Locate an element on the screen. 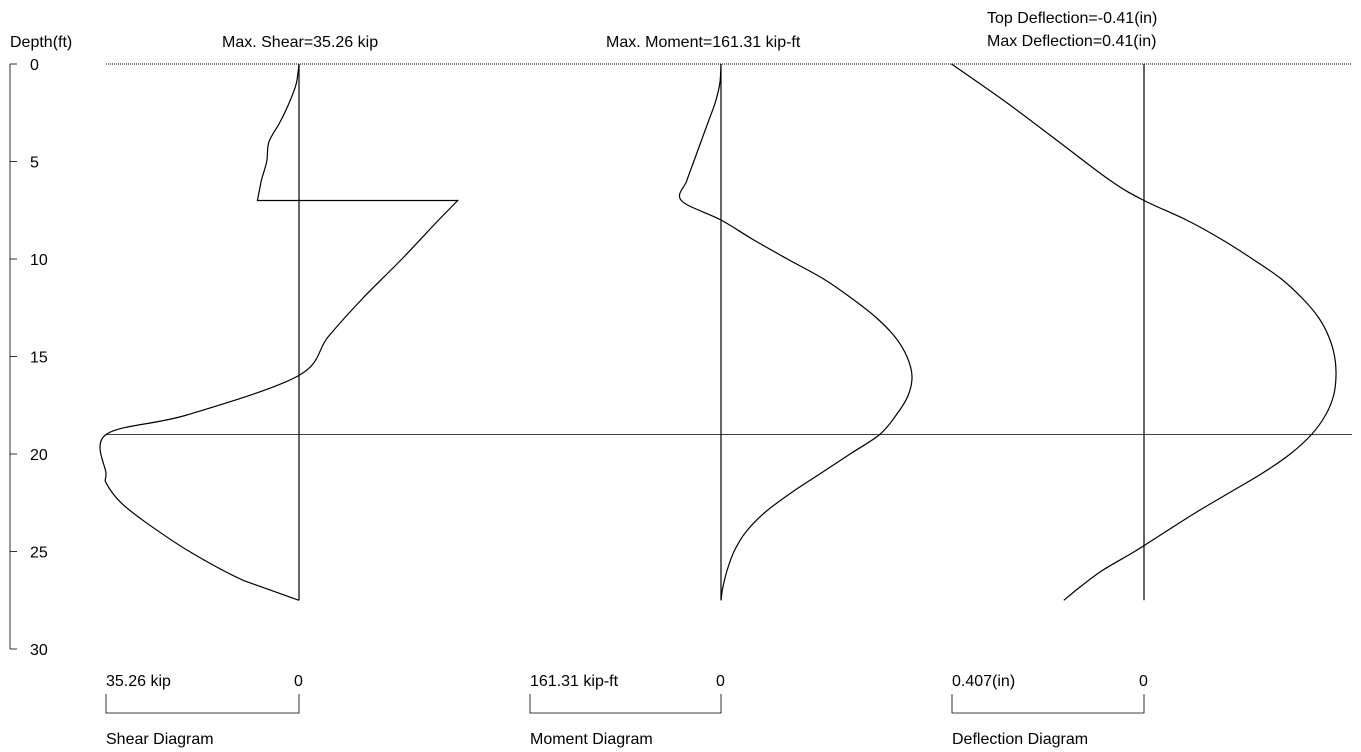 The width and height of the screenshot is (1361, 752). moment-max-title: Max. Moment=161.31 kip-ft is located at coordinates (703, 42).